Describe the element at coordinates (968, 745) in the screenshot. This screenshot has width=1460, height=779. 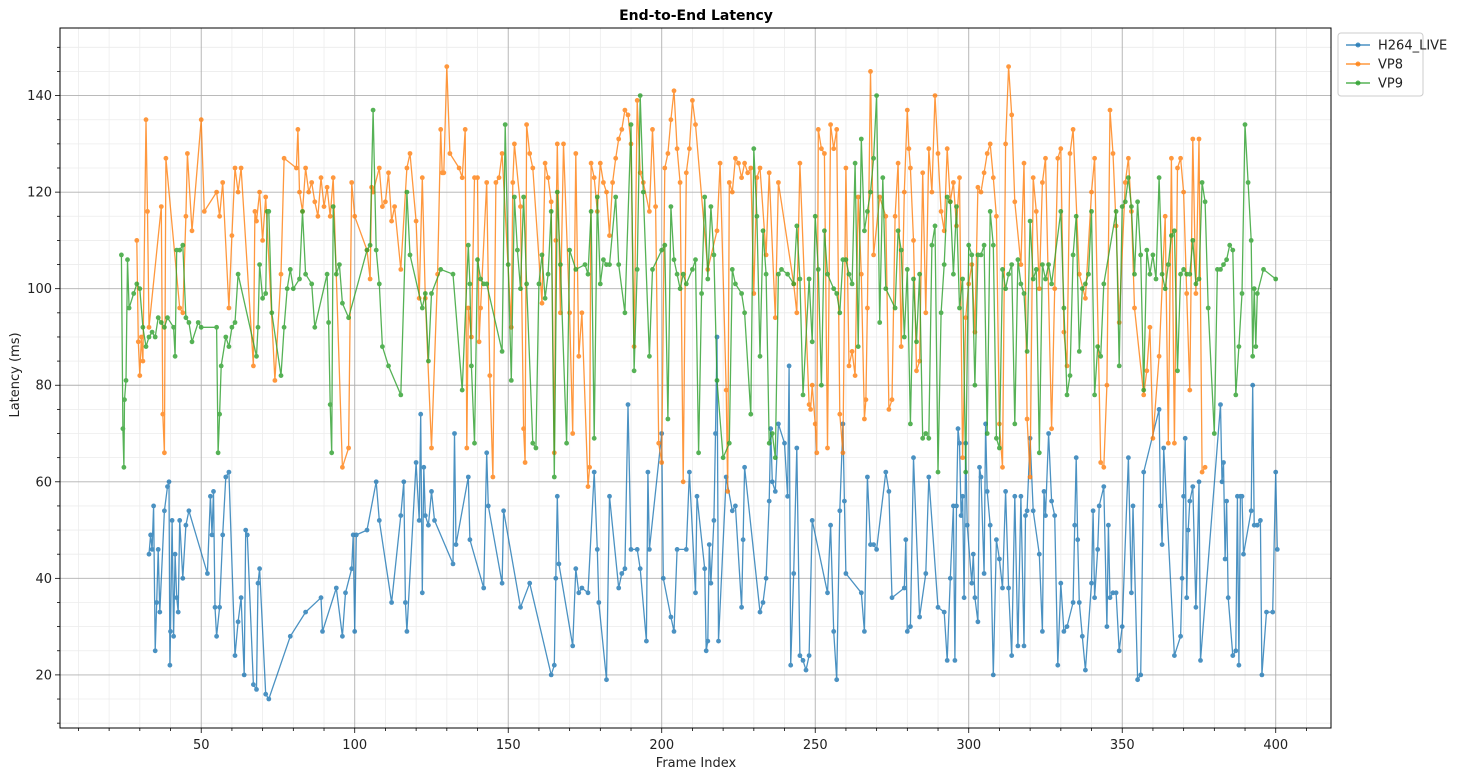
I see `x-tick-label: 300` at that location.